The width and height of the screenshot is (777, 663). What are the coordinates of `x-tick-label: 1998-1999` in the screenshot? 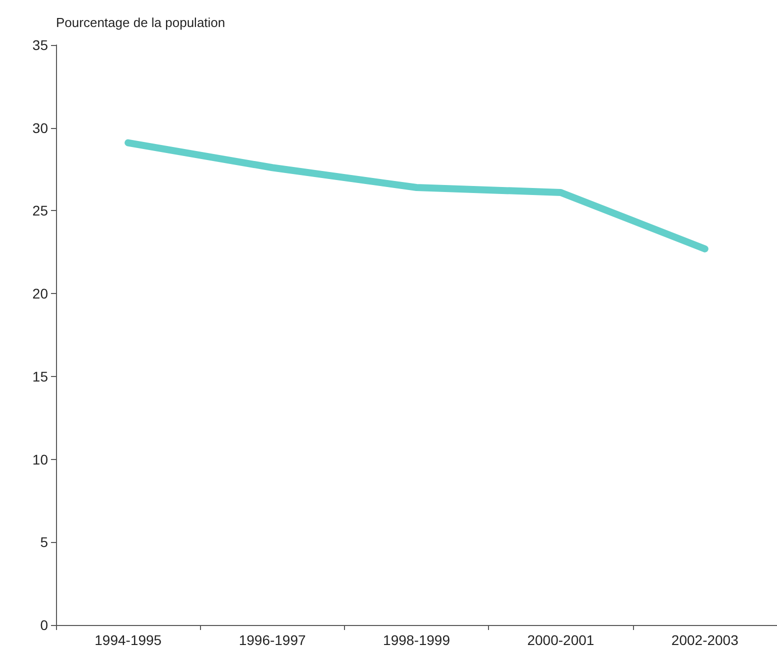 It's located at (416, 640).